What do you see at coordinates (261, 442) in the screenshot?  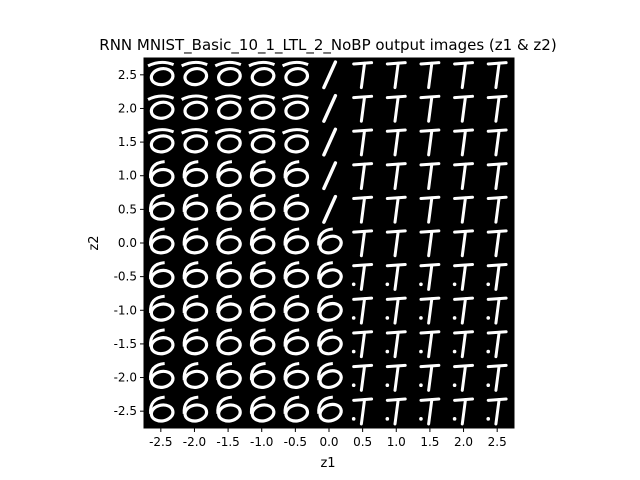 I see `x-tick-label: -1.0` at bounding box center [261, 442].